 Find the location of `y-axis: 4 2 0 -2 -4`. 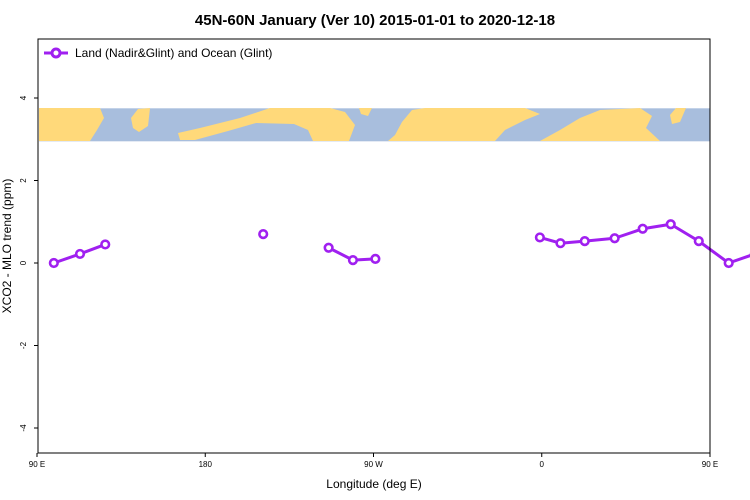

y-axis: 4 2 0 -2 -4 is located at coordinates (28, 263).